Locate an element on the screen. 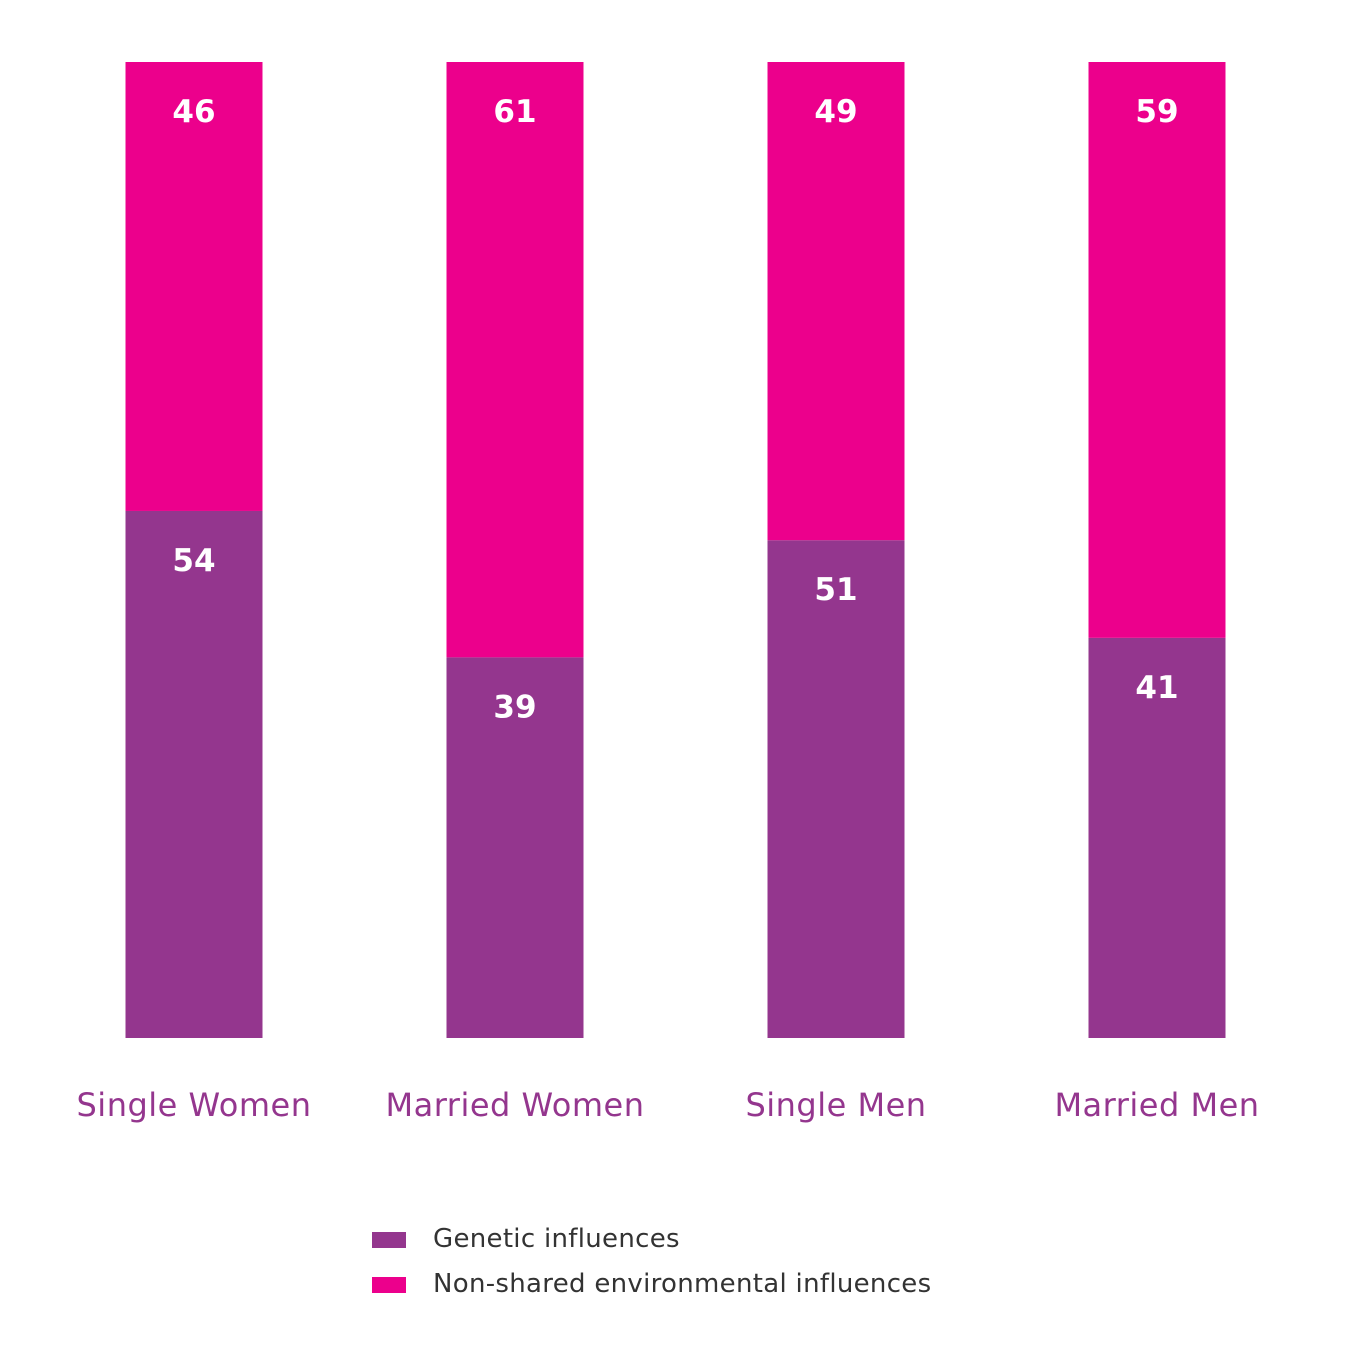 The image size is (1350, 1353). category-label-married-women: Married Women is located at coordinates (514, 1105).